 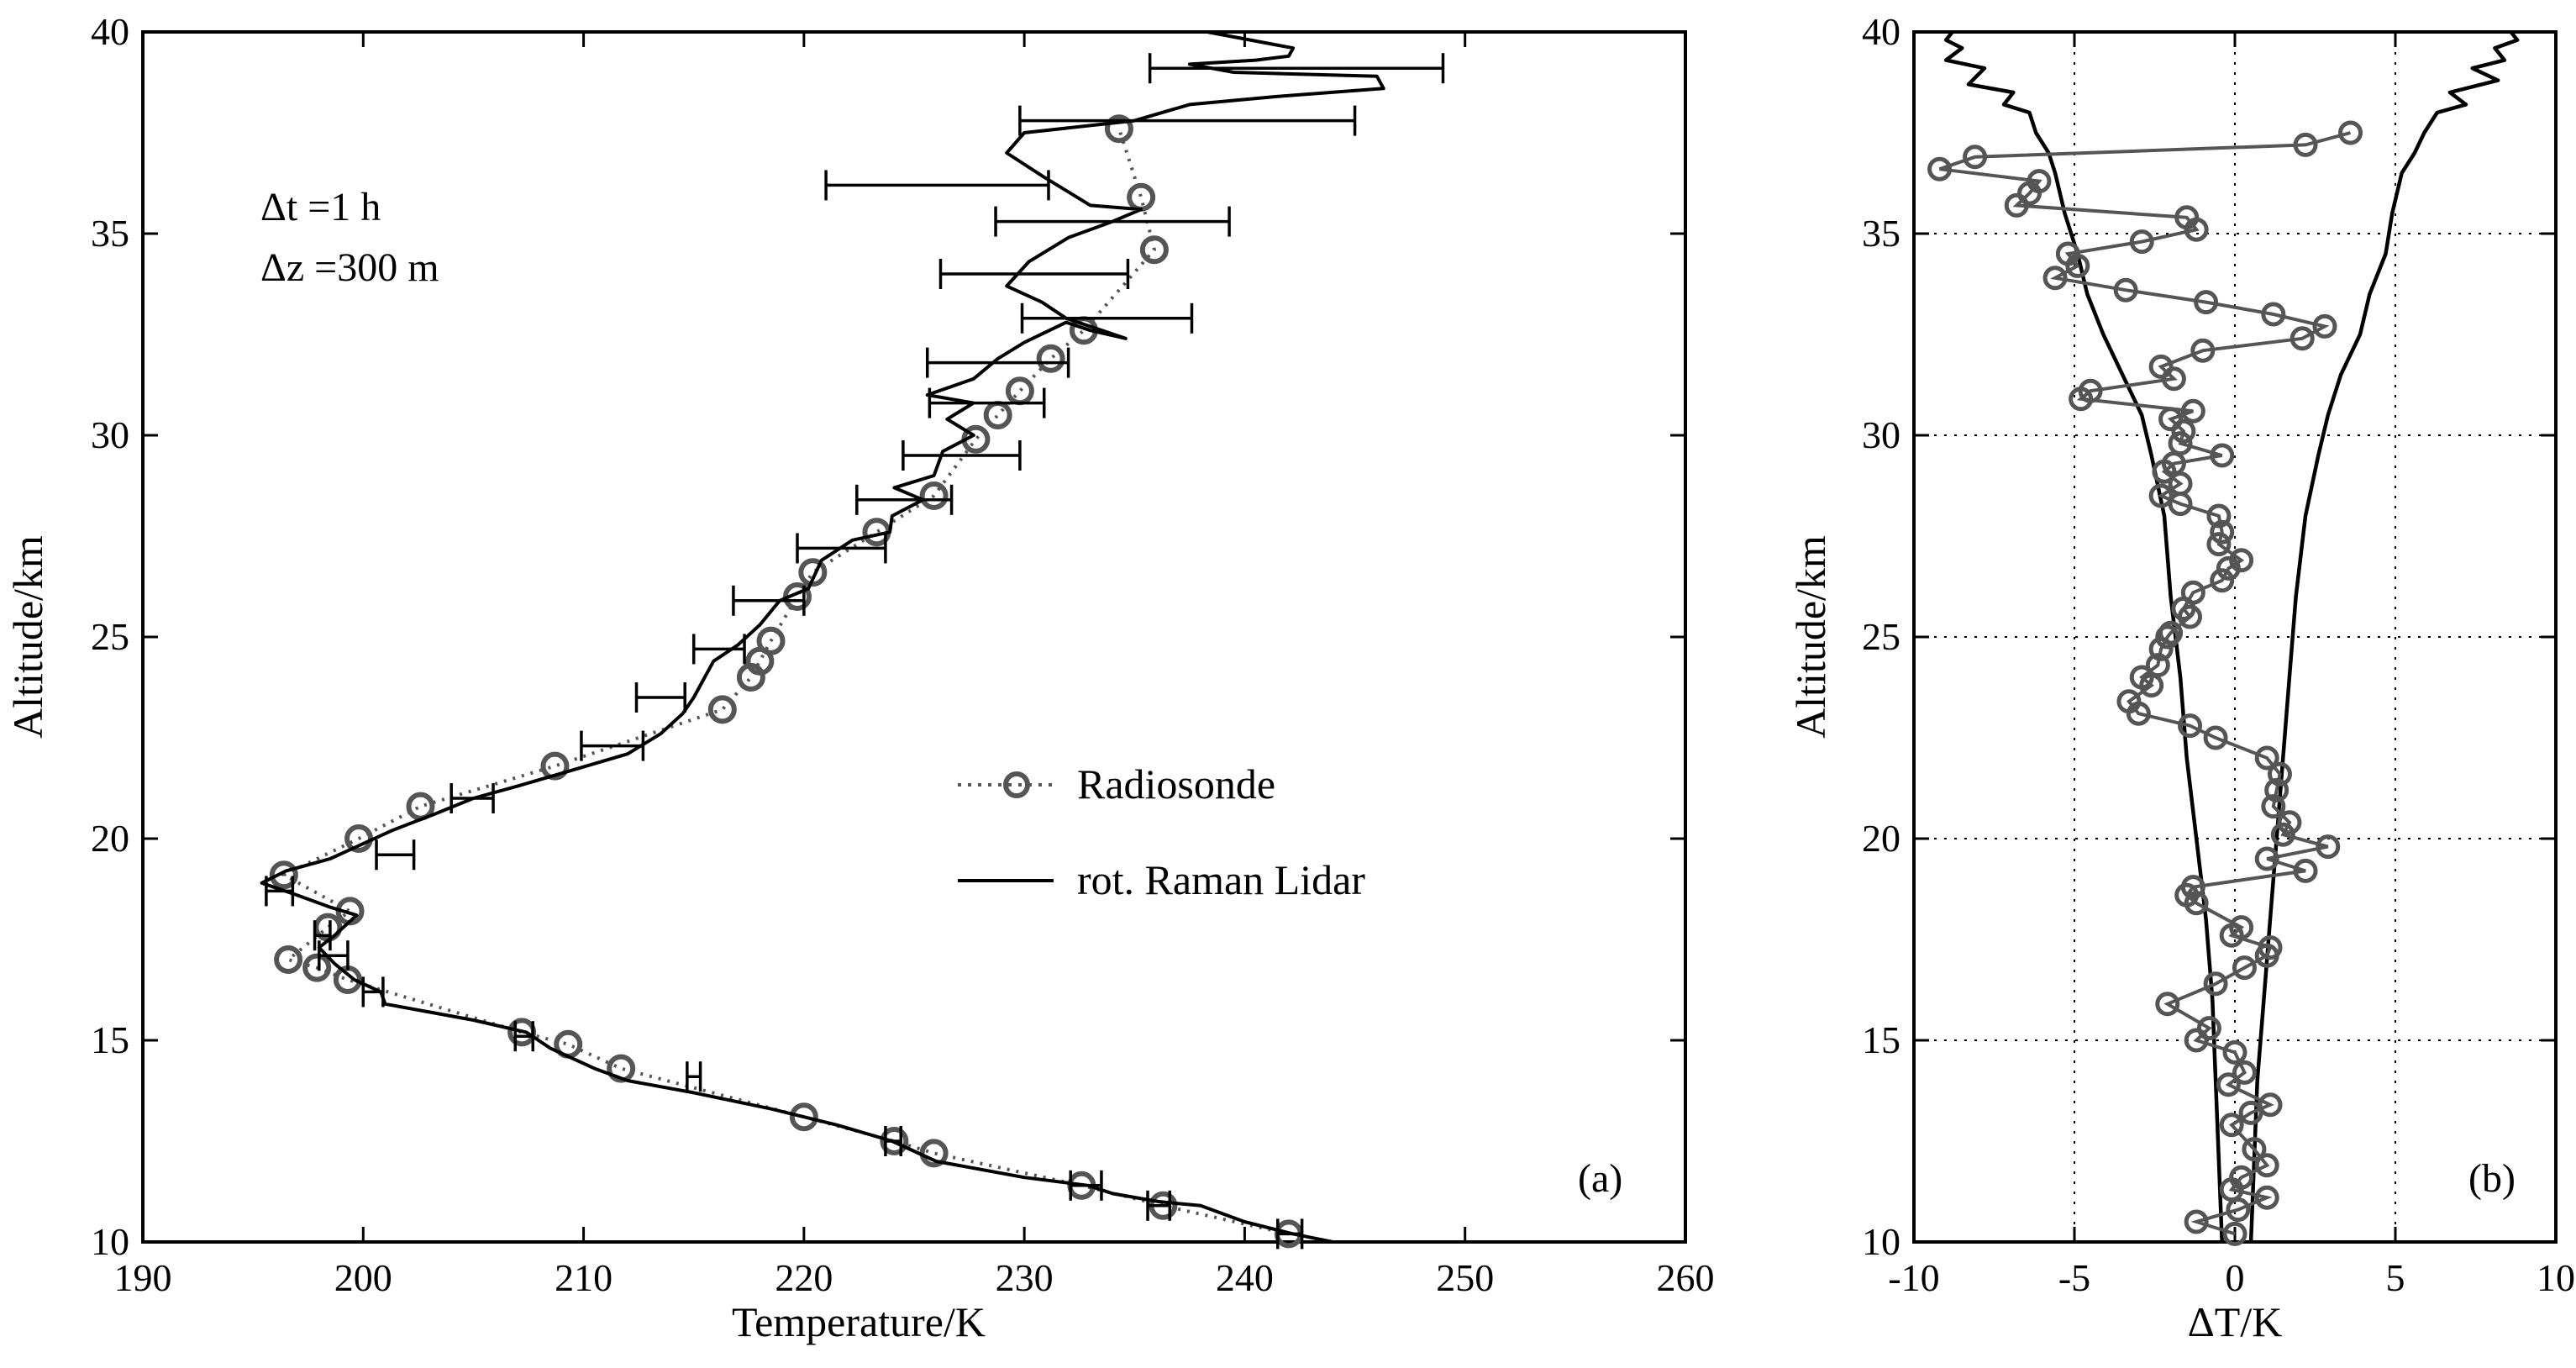 I want to click on b-xtick-label: -10, so click(x=1913, y=1277).